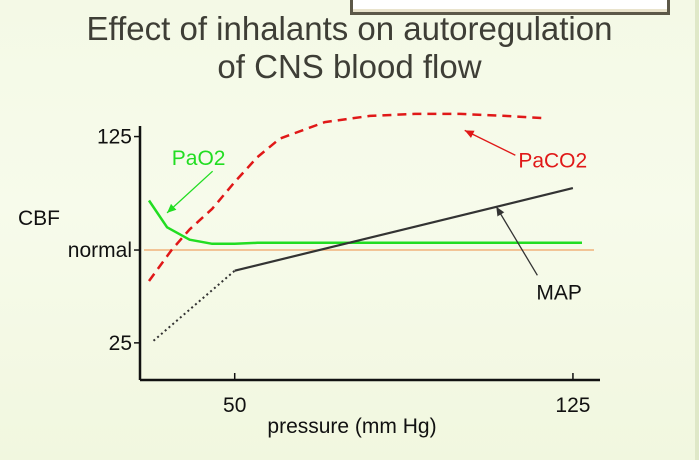 This screenshot has height=460, width=699. Describe the element at coordinates (199, 158) in the screenshot. I see `annotation-label-pao2: PaO2` at that location.